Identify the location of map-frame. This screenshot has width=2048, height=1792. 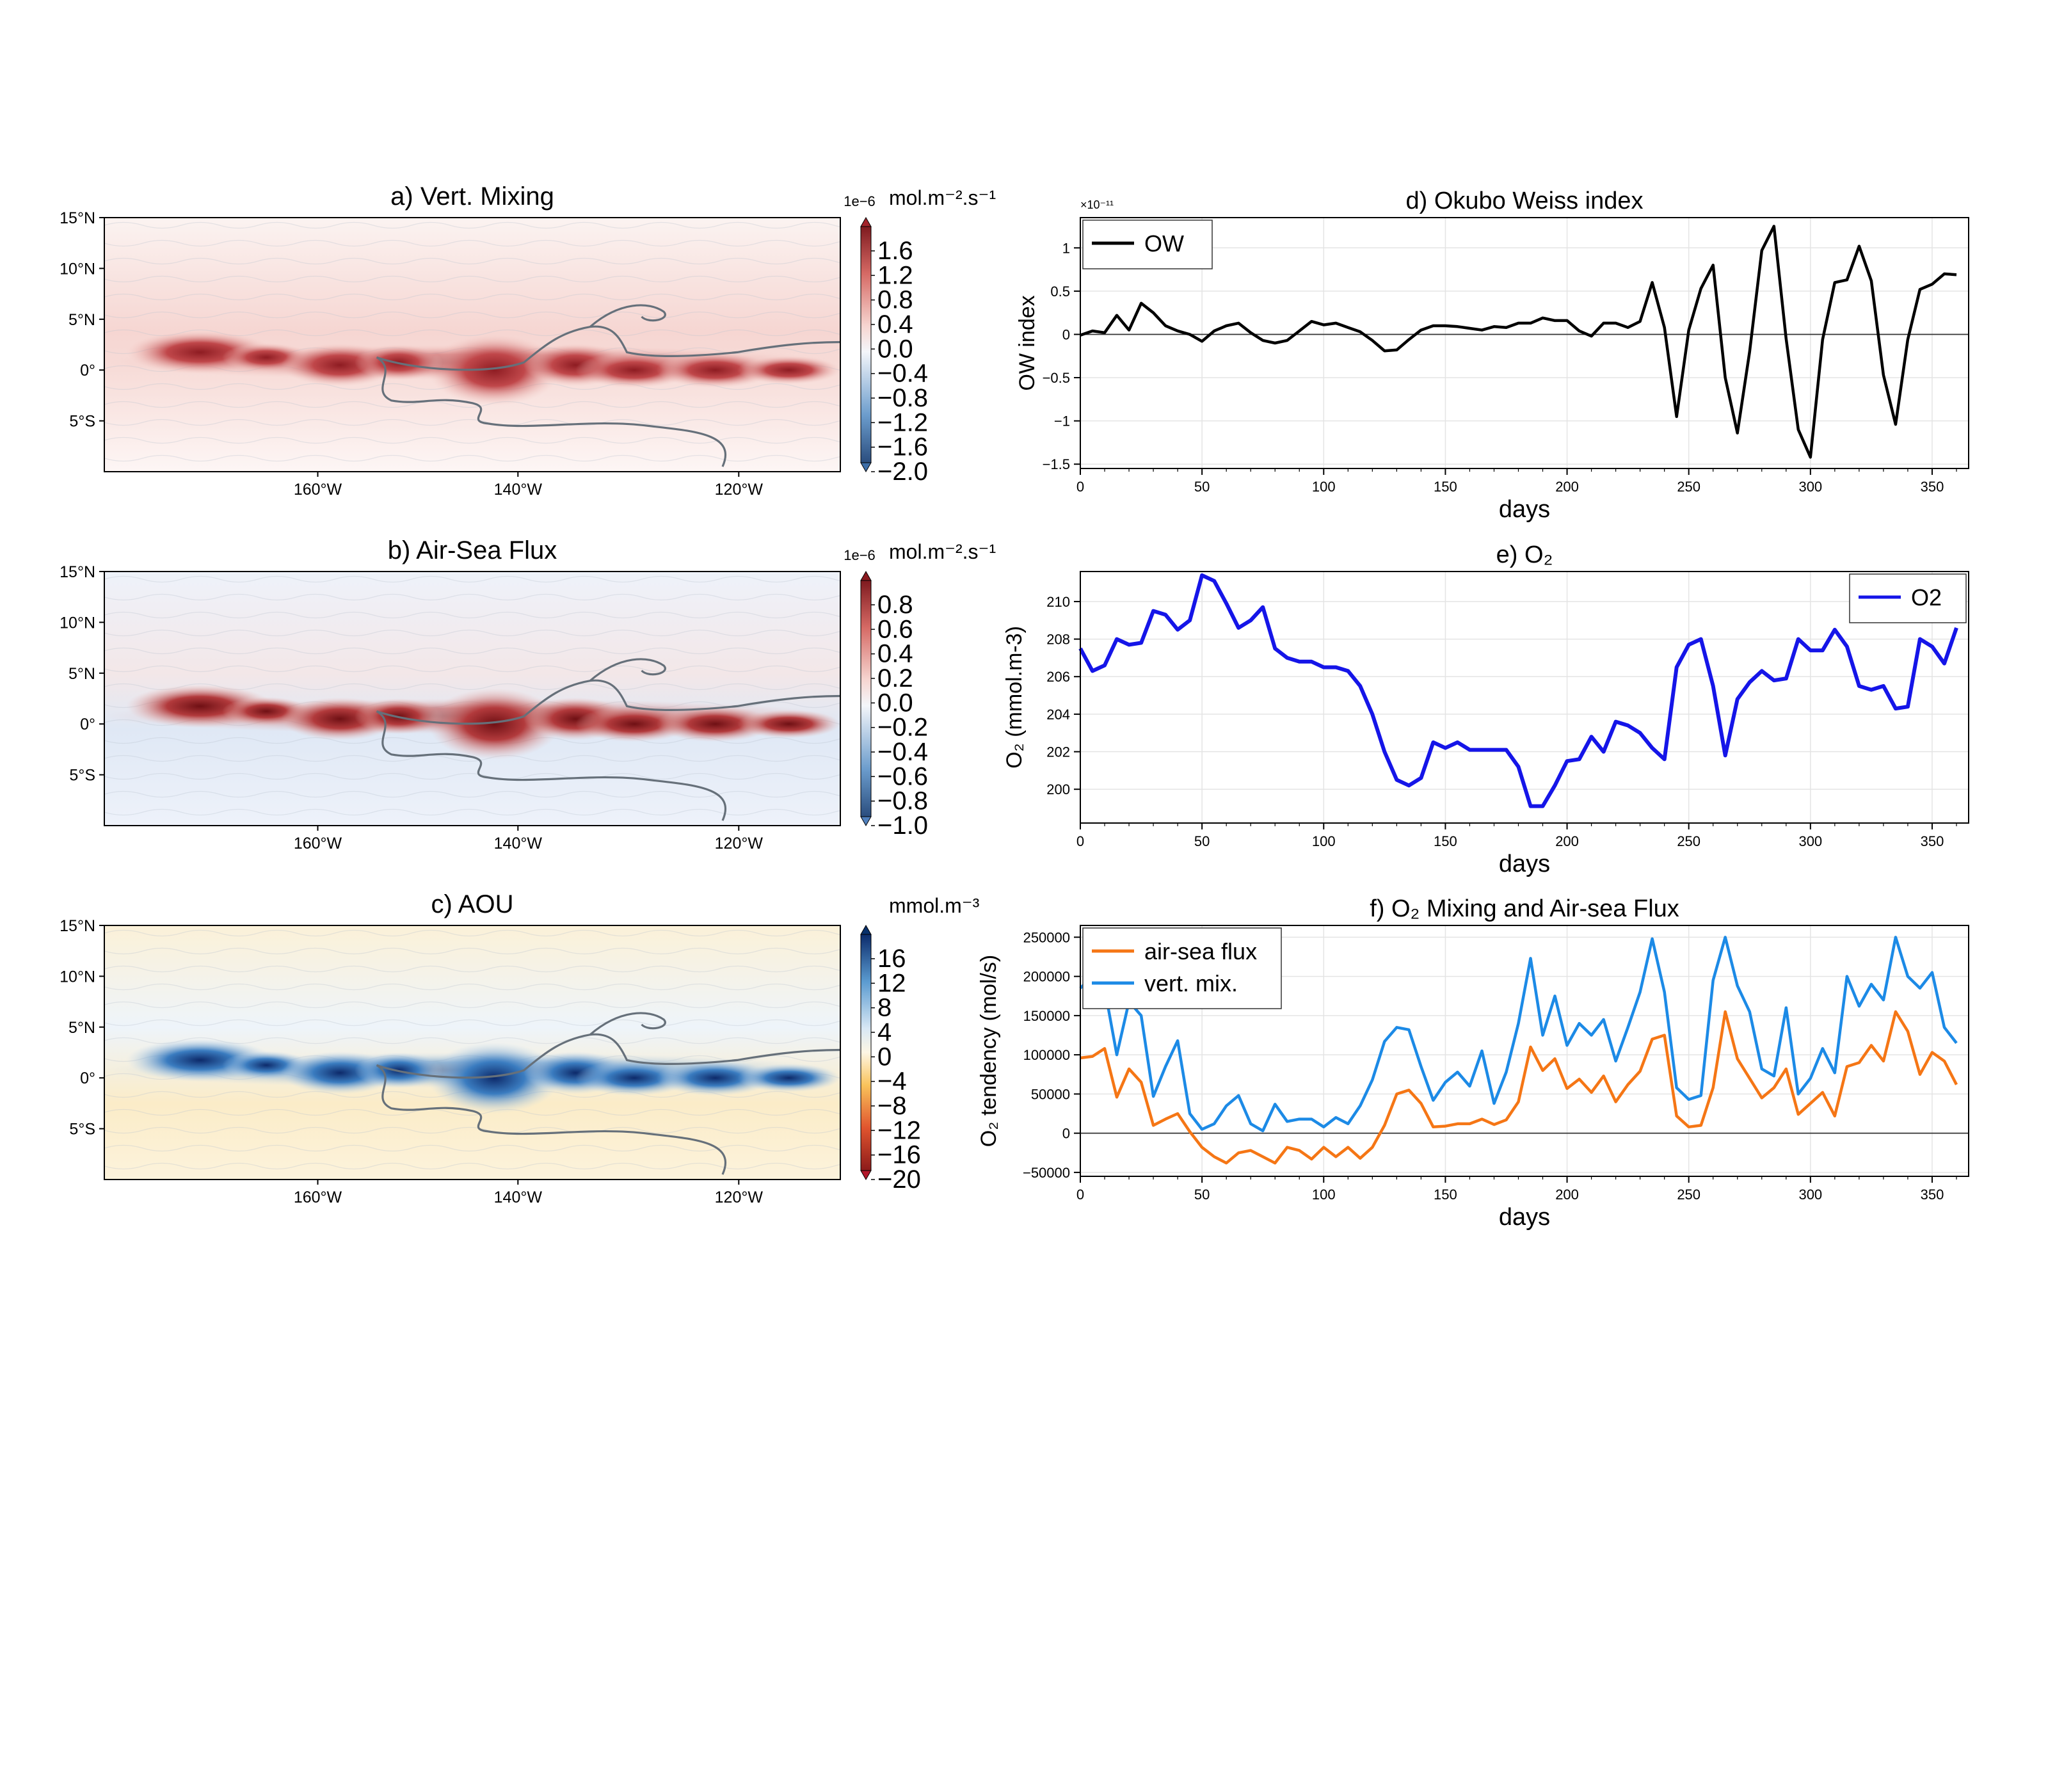
(472, 344).